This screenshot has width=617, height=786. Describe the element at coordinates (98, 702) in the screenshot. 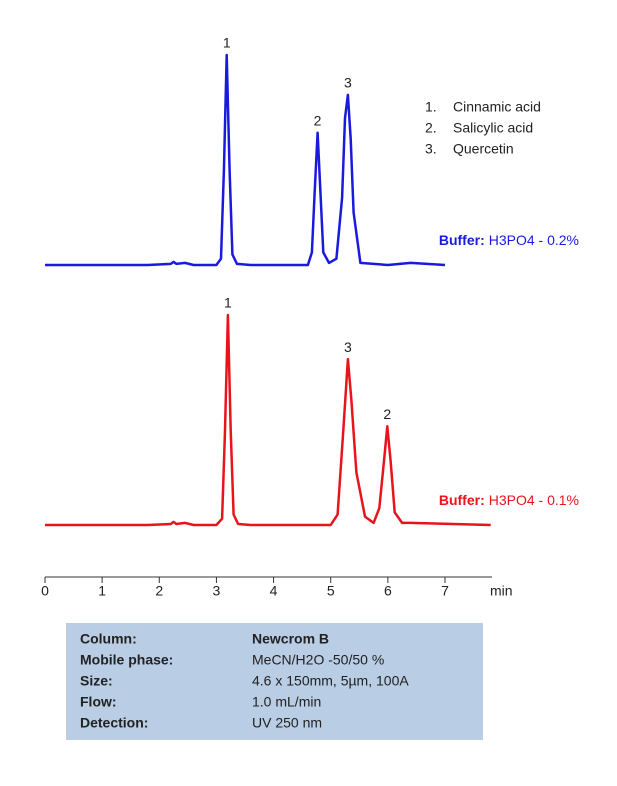

I see `info-label: Flow:` at that location.